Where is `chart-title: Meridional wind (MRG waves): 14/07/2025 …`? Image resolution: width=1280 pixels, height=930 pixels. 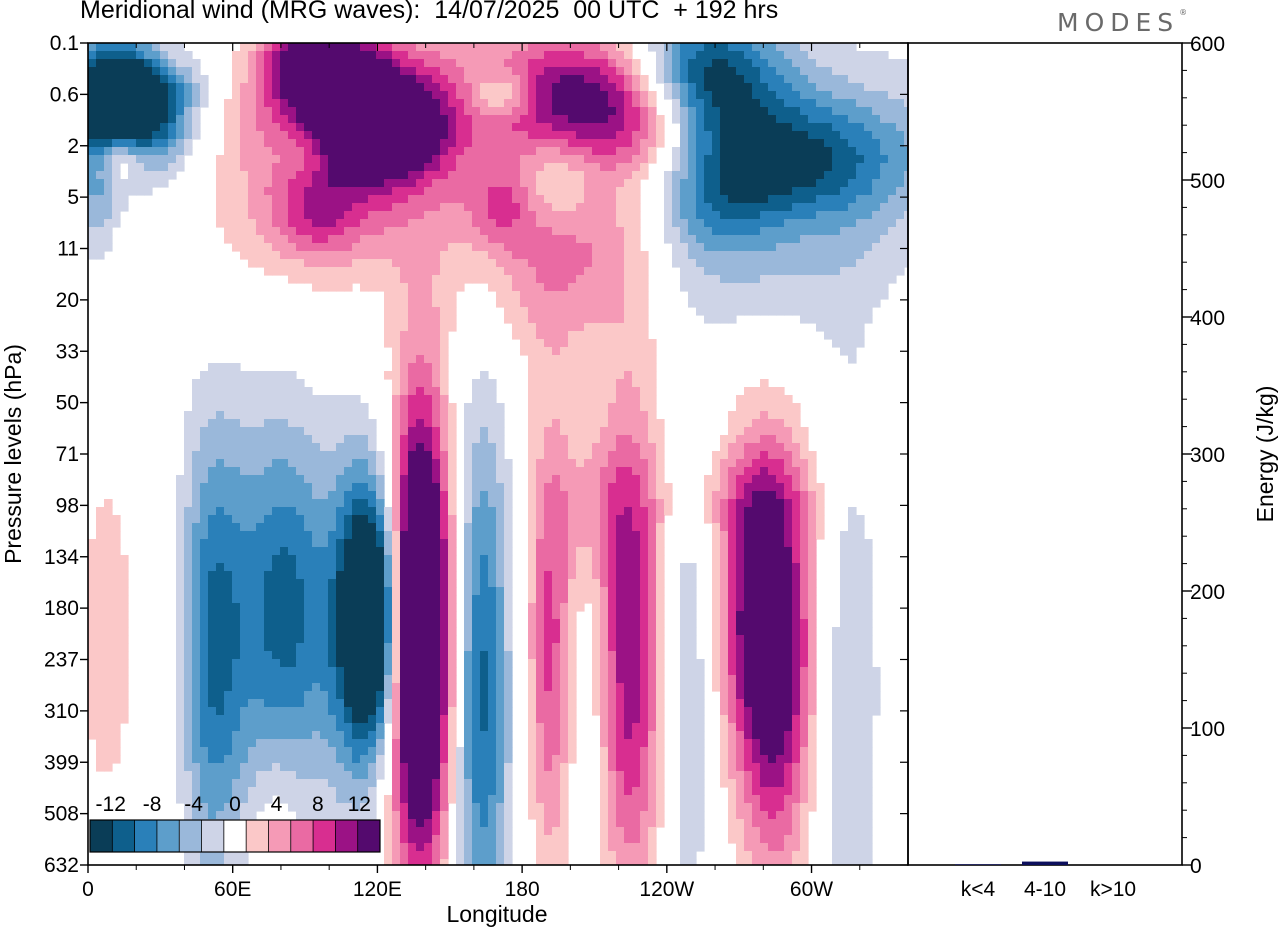 chart-title: Meridional wind (MRG waves): 14/07/2025 … is located at coordinates (429, 12).